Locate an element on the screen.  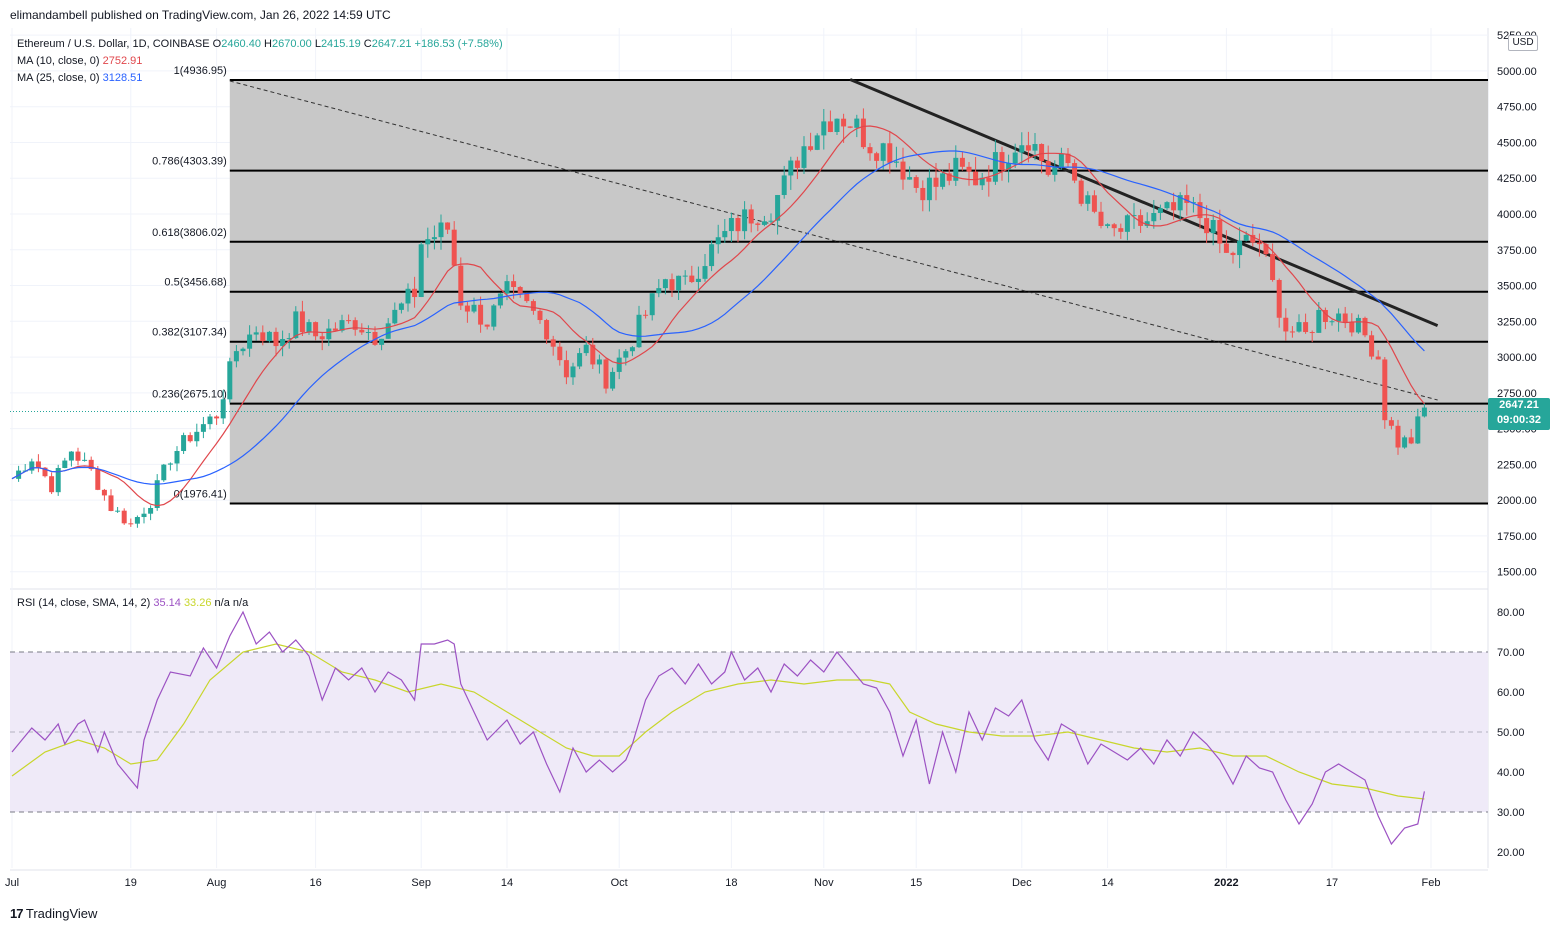
time-axis-label: Nov is located at coordinates (824, 883).